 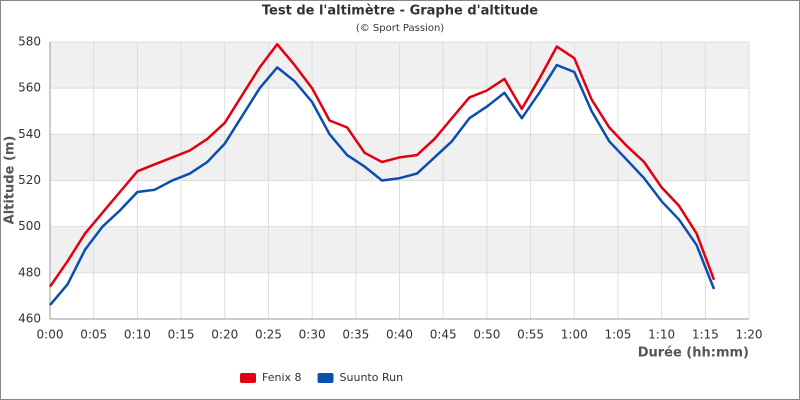 What do you see at coordinates (574, 335) in the screenshot?
I see `x-tick-label: 1:00` at bounding box center [574, 335].